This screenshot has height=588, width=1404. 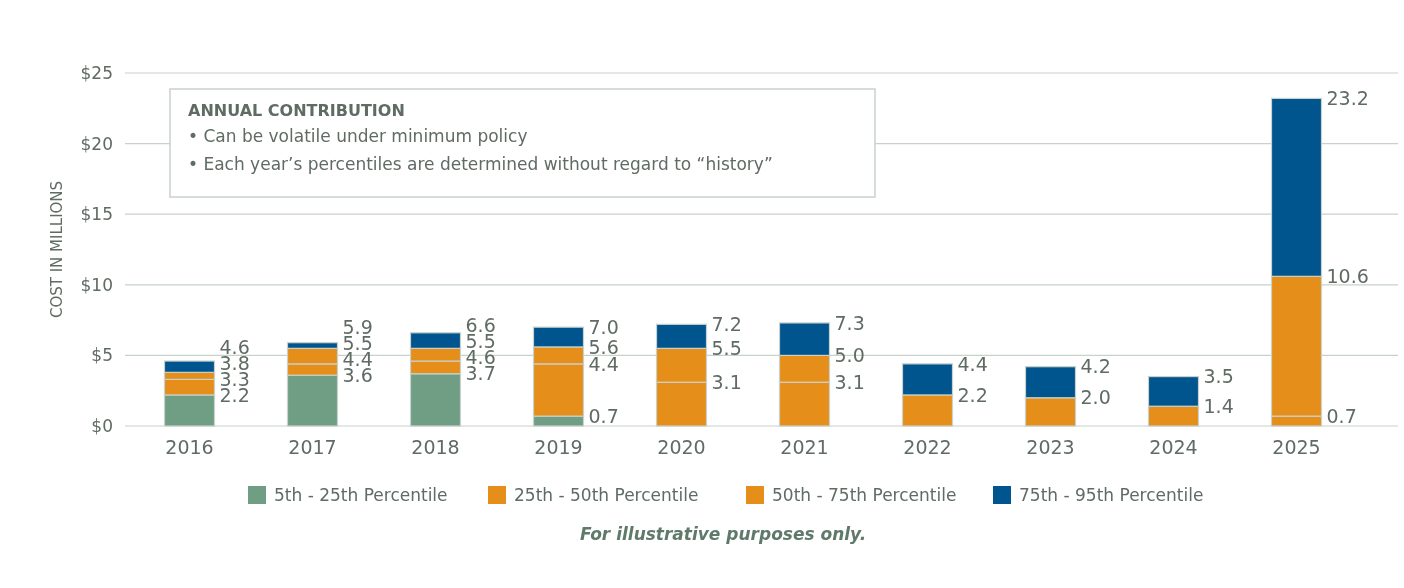 What do you see at coordinates (1218, 405) in the screenshot?
I see `annotation: 1.4` at bounding box center [1218, 405].